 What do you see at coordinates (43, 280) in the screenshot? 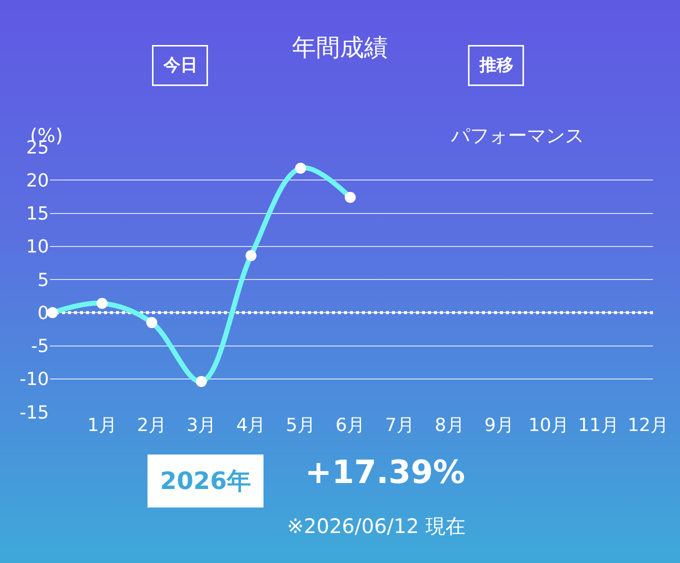
I see `y-tick-label: 5` at bounding box center [43, 280].